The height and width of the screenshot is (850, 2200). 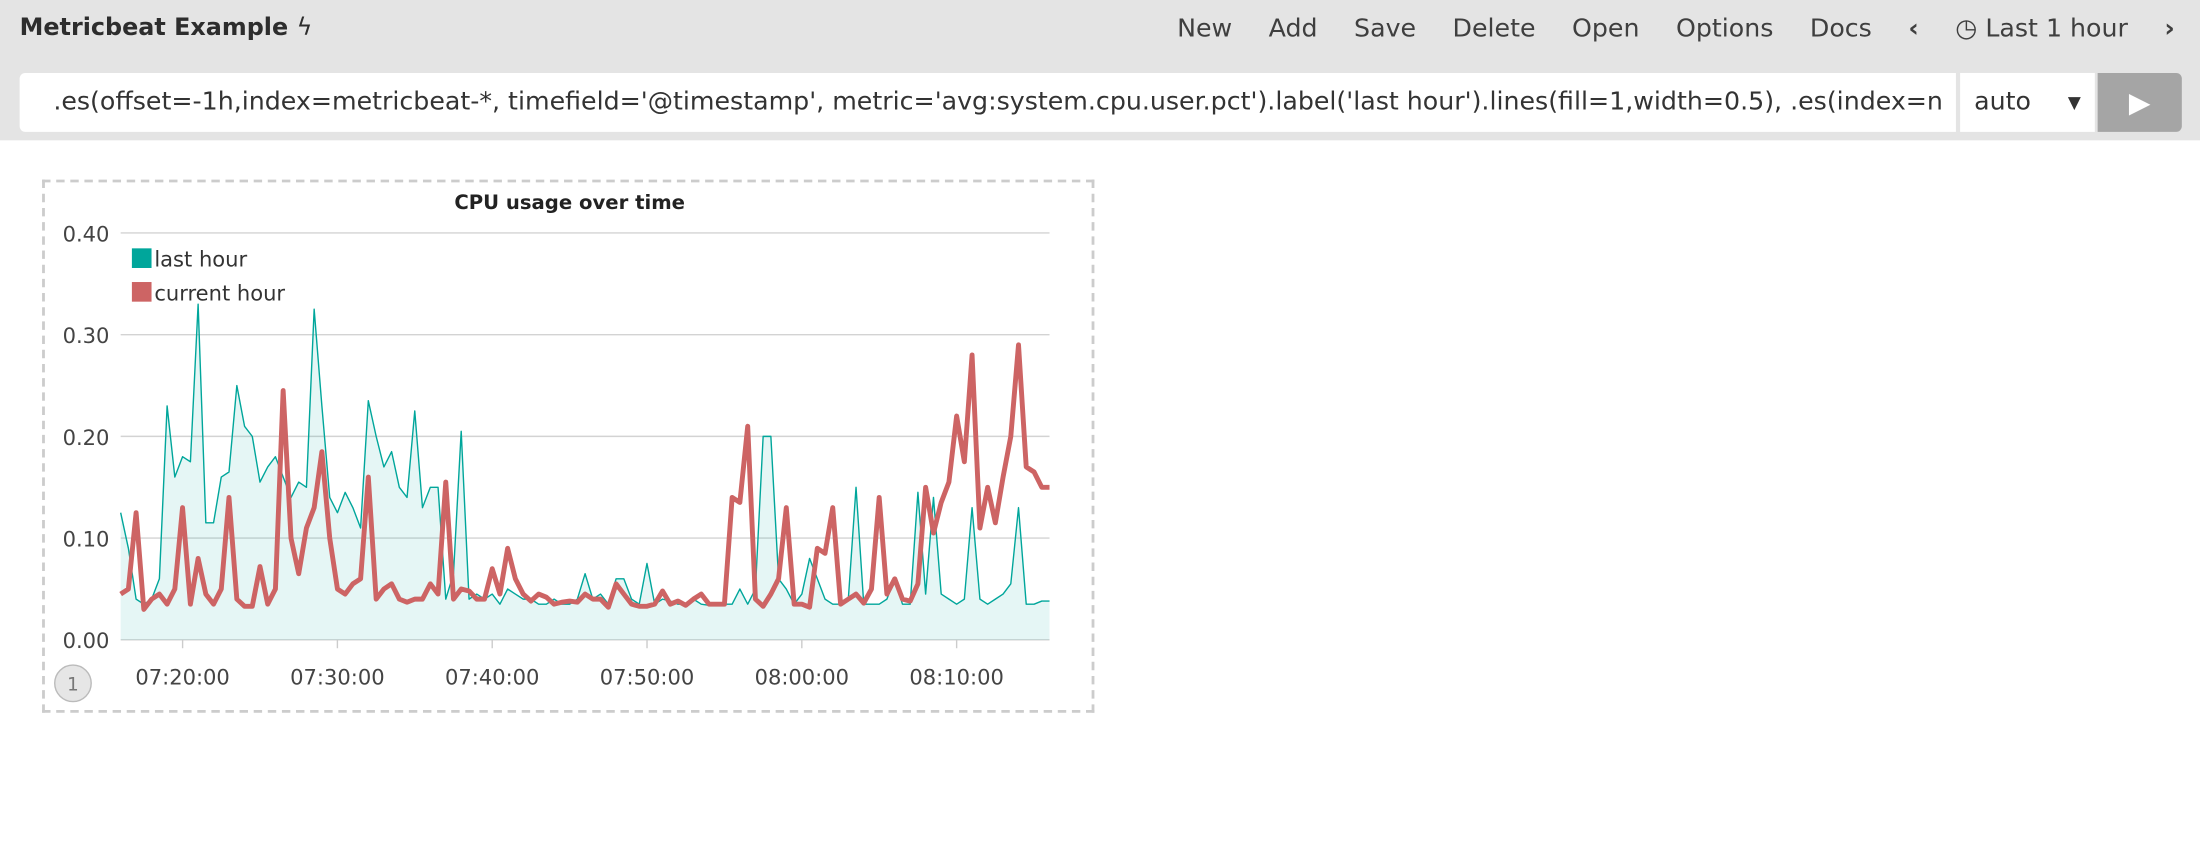 What do you see at coordinates (1606, 29) in the screenshot?
I see `open-button: Open` at bounding box center [1606, 29].